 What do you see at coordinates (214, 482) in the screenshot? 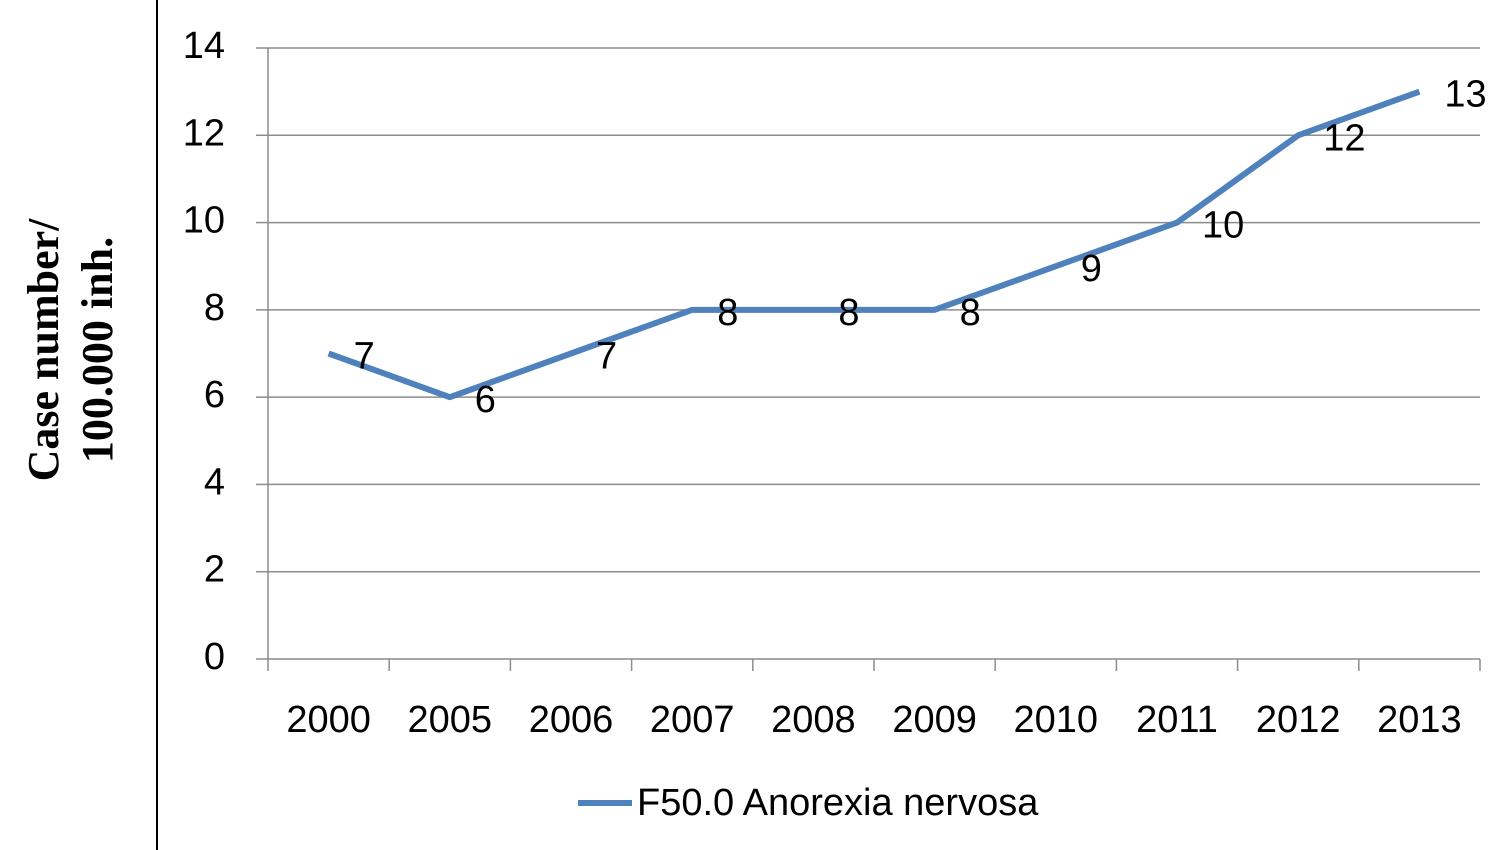
I see `y-tick-label: 4` at bounding box center [214, 482].